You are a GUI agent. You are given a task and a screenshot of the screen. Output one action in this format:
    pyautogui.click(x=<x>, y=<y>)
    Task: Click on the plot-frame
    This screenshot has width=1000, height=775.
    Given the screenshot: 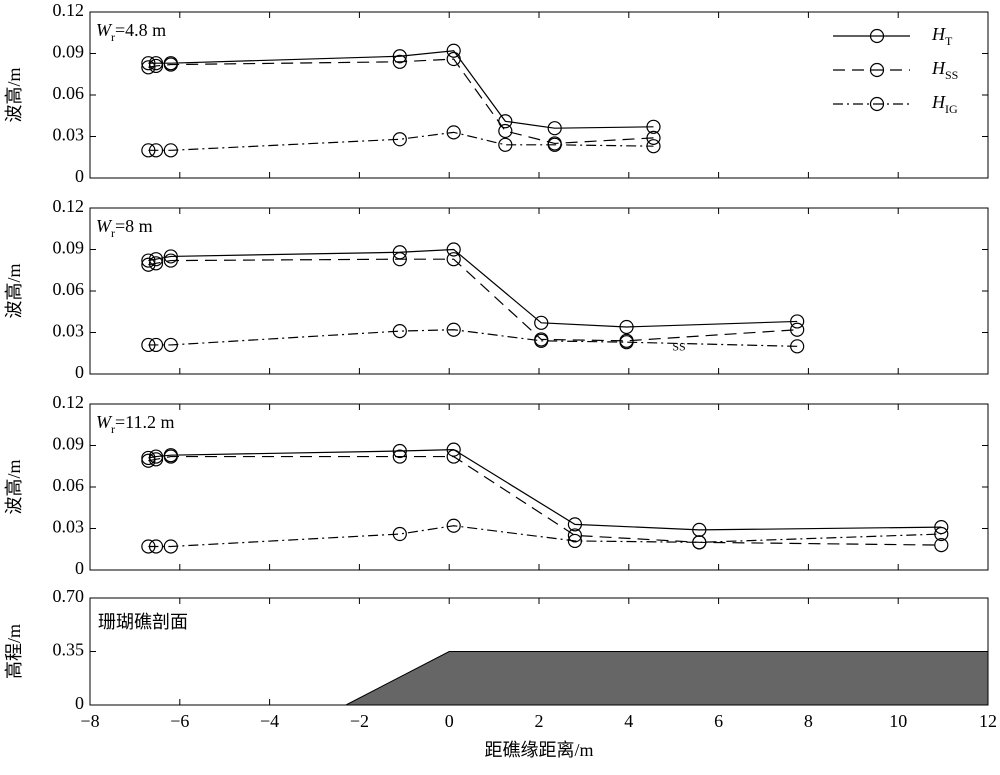 What is the action you would take?
    pyautogui.click(x=539, y=651)
    